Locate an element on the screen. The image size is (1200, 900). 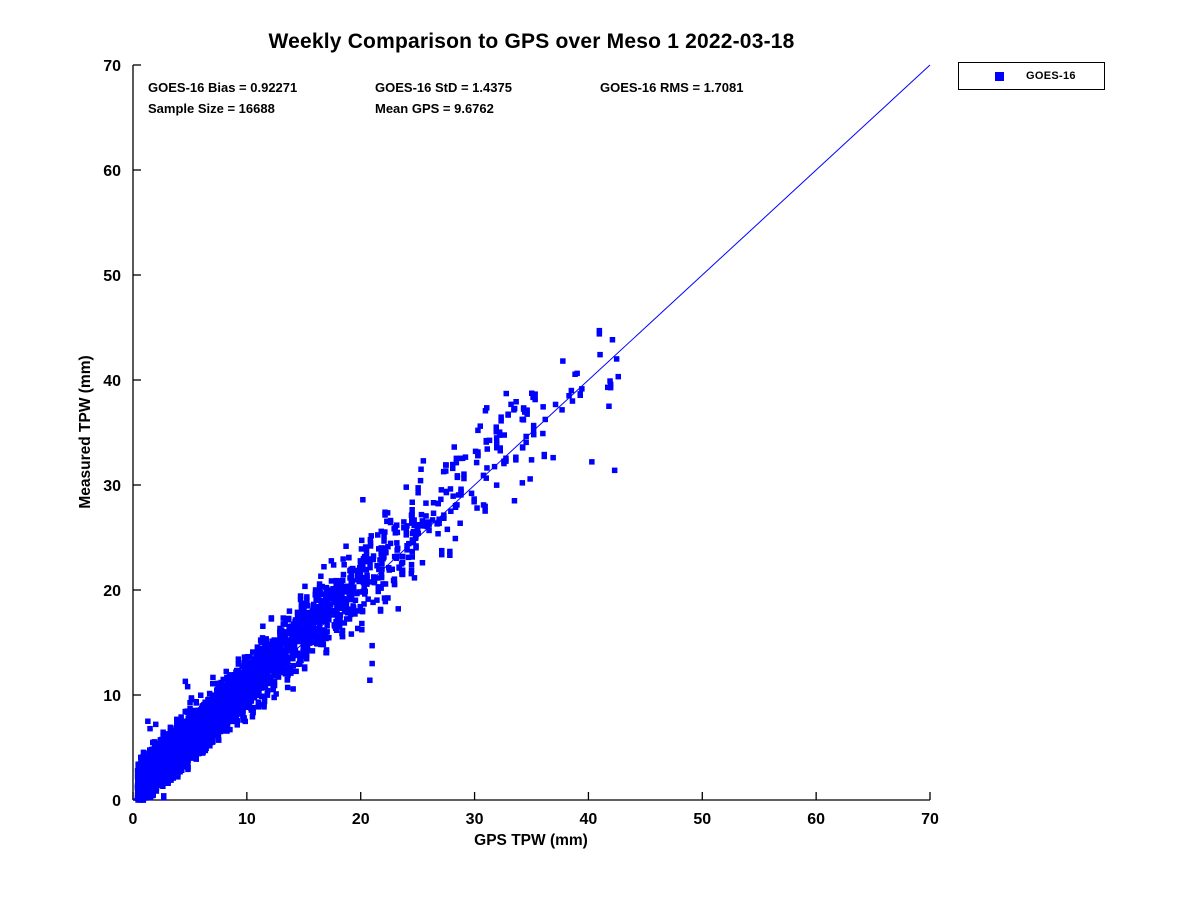
x-tick-label: 50 is located at coordinates (702, 819).